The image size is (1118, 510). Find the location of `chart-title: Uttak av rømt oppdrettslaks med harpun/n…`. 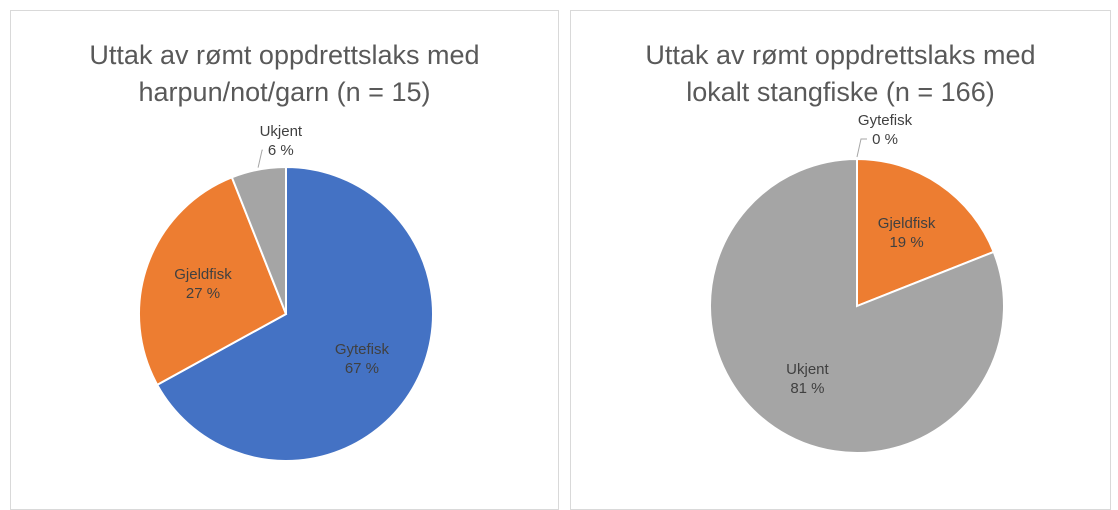

chart-title: Uttak av rømt oppdrettslaks med harpun/n… is located at coordinates (284, 73).